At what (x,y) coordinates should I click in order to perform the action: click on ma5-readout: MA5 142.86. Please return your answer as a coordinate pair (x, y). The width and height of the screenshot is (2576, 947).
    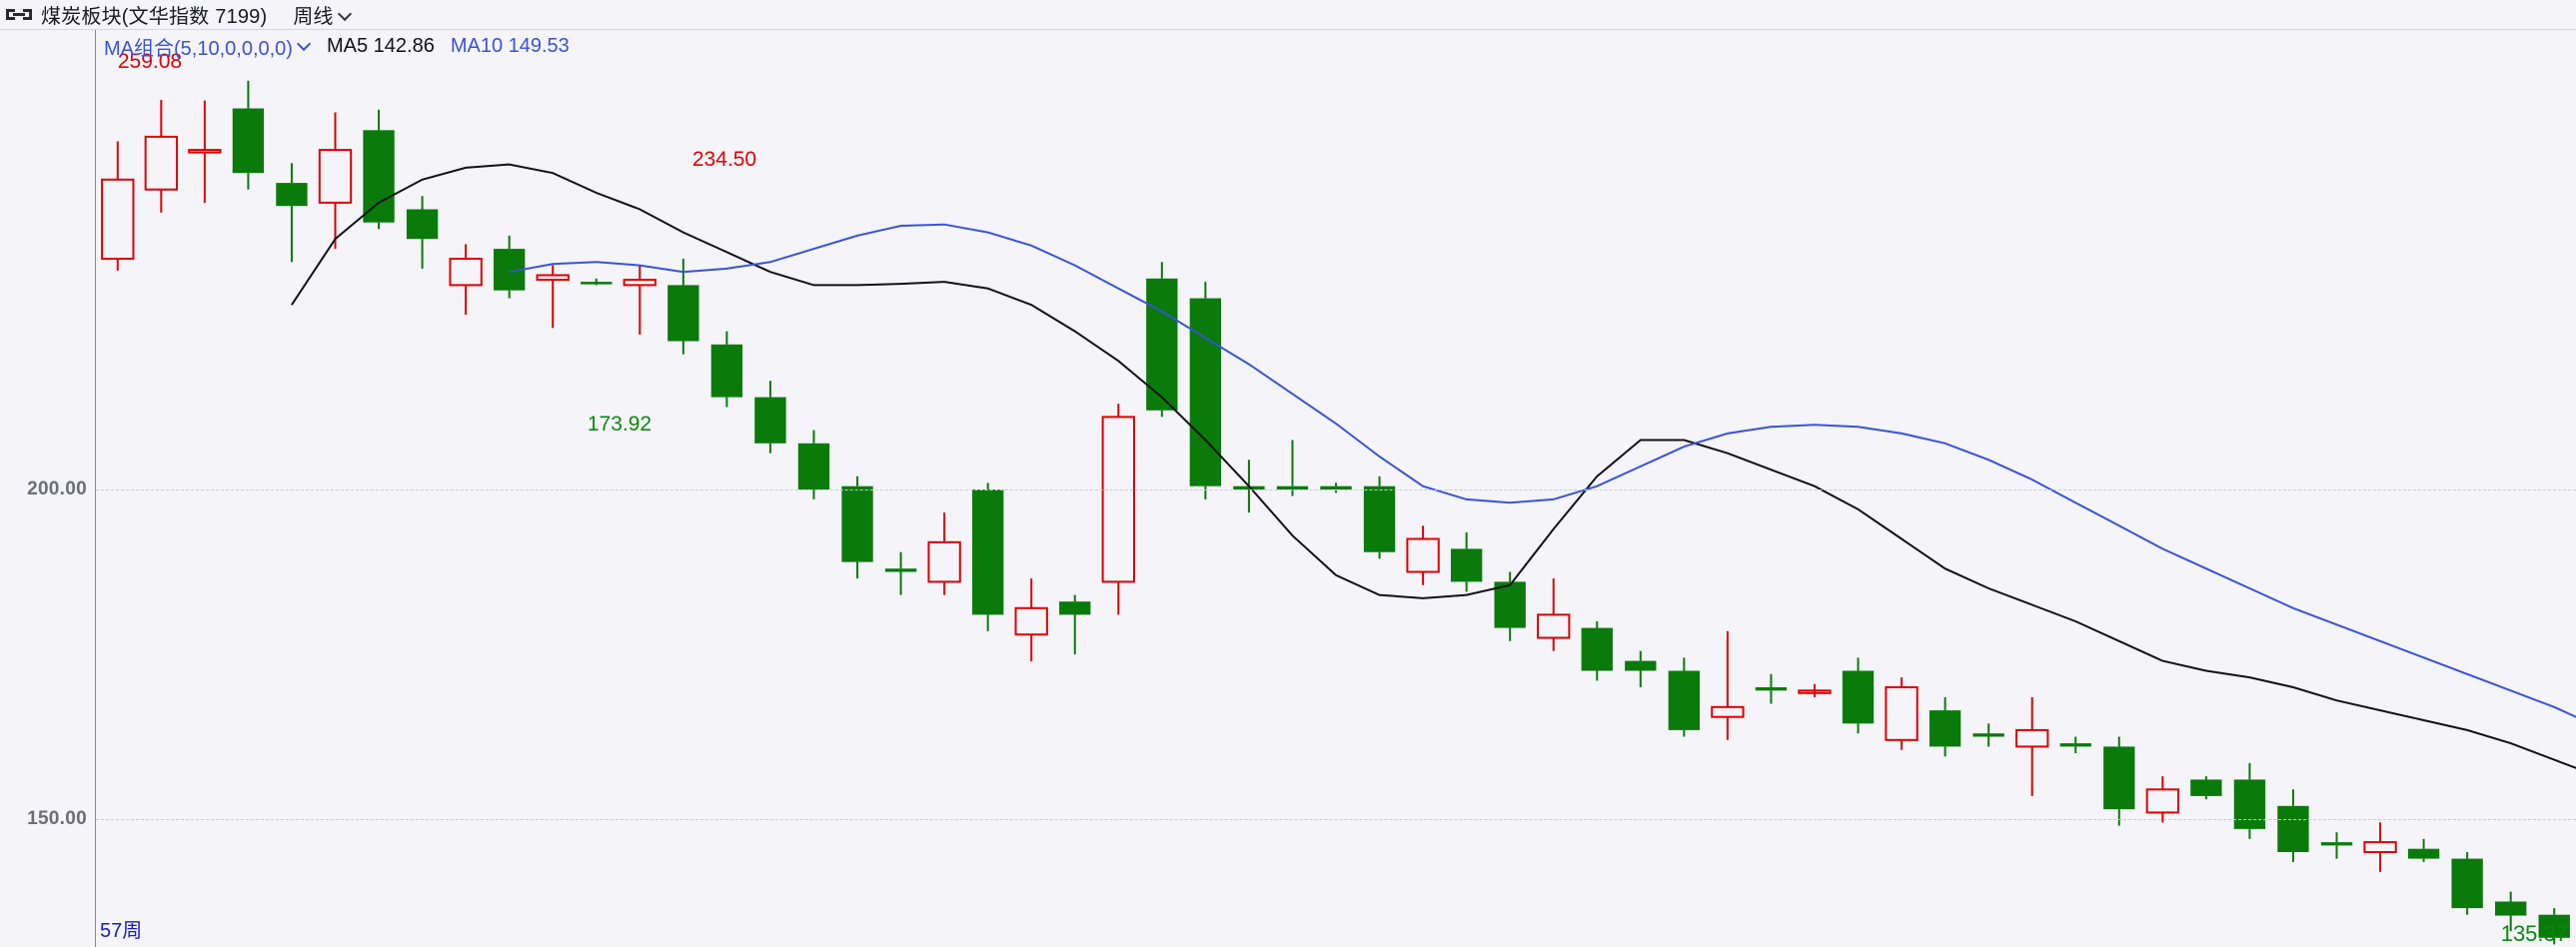
    Looking at the image, I should click on (380, 45).